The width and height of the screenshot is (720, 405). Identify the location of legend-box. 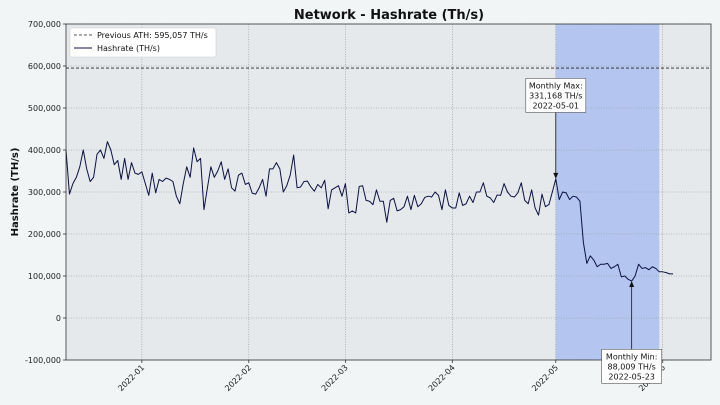
(143, 42).